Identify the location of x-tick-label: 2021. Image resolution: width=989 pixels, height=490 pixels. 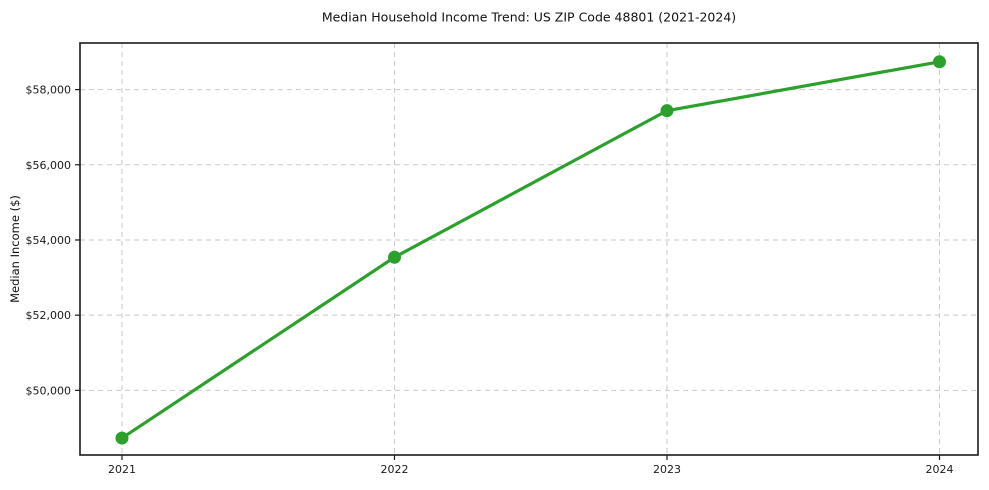
(122, 469).